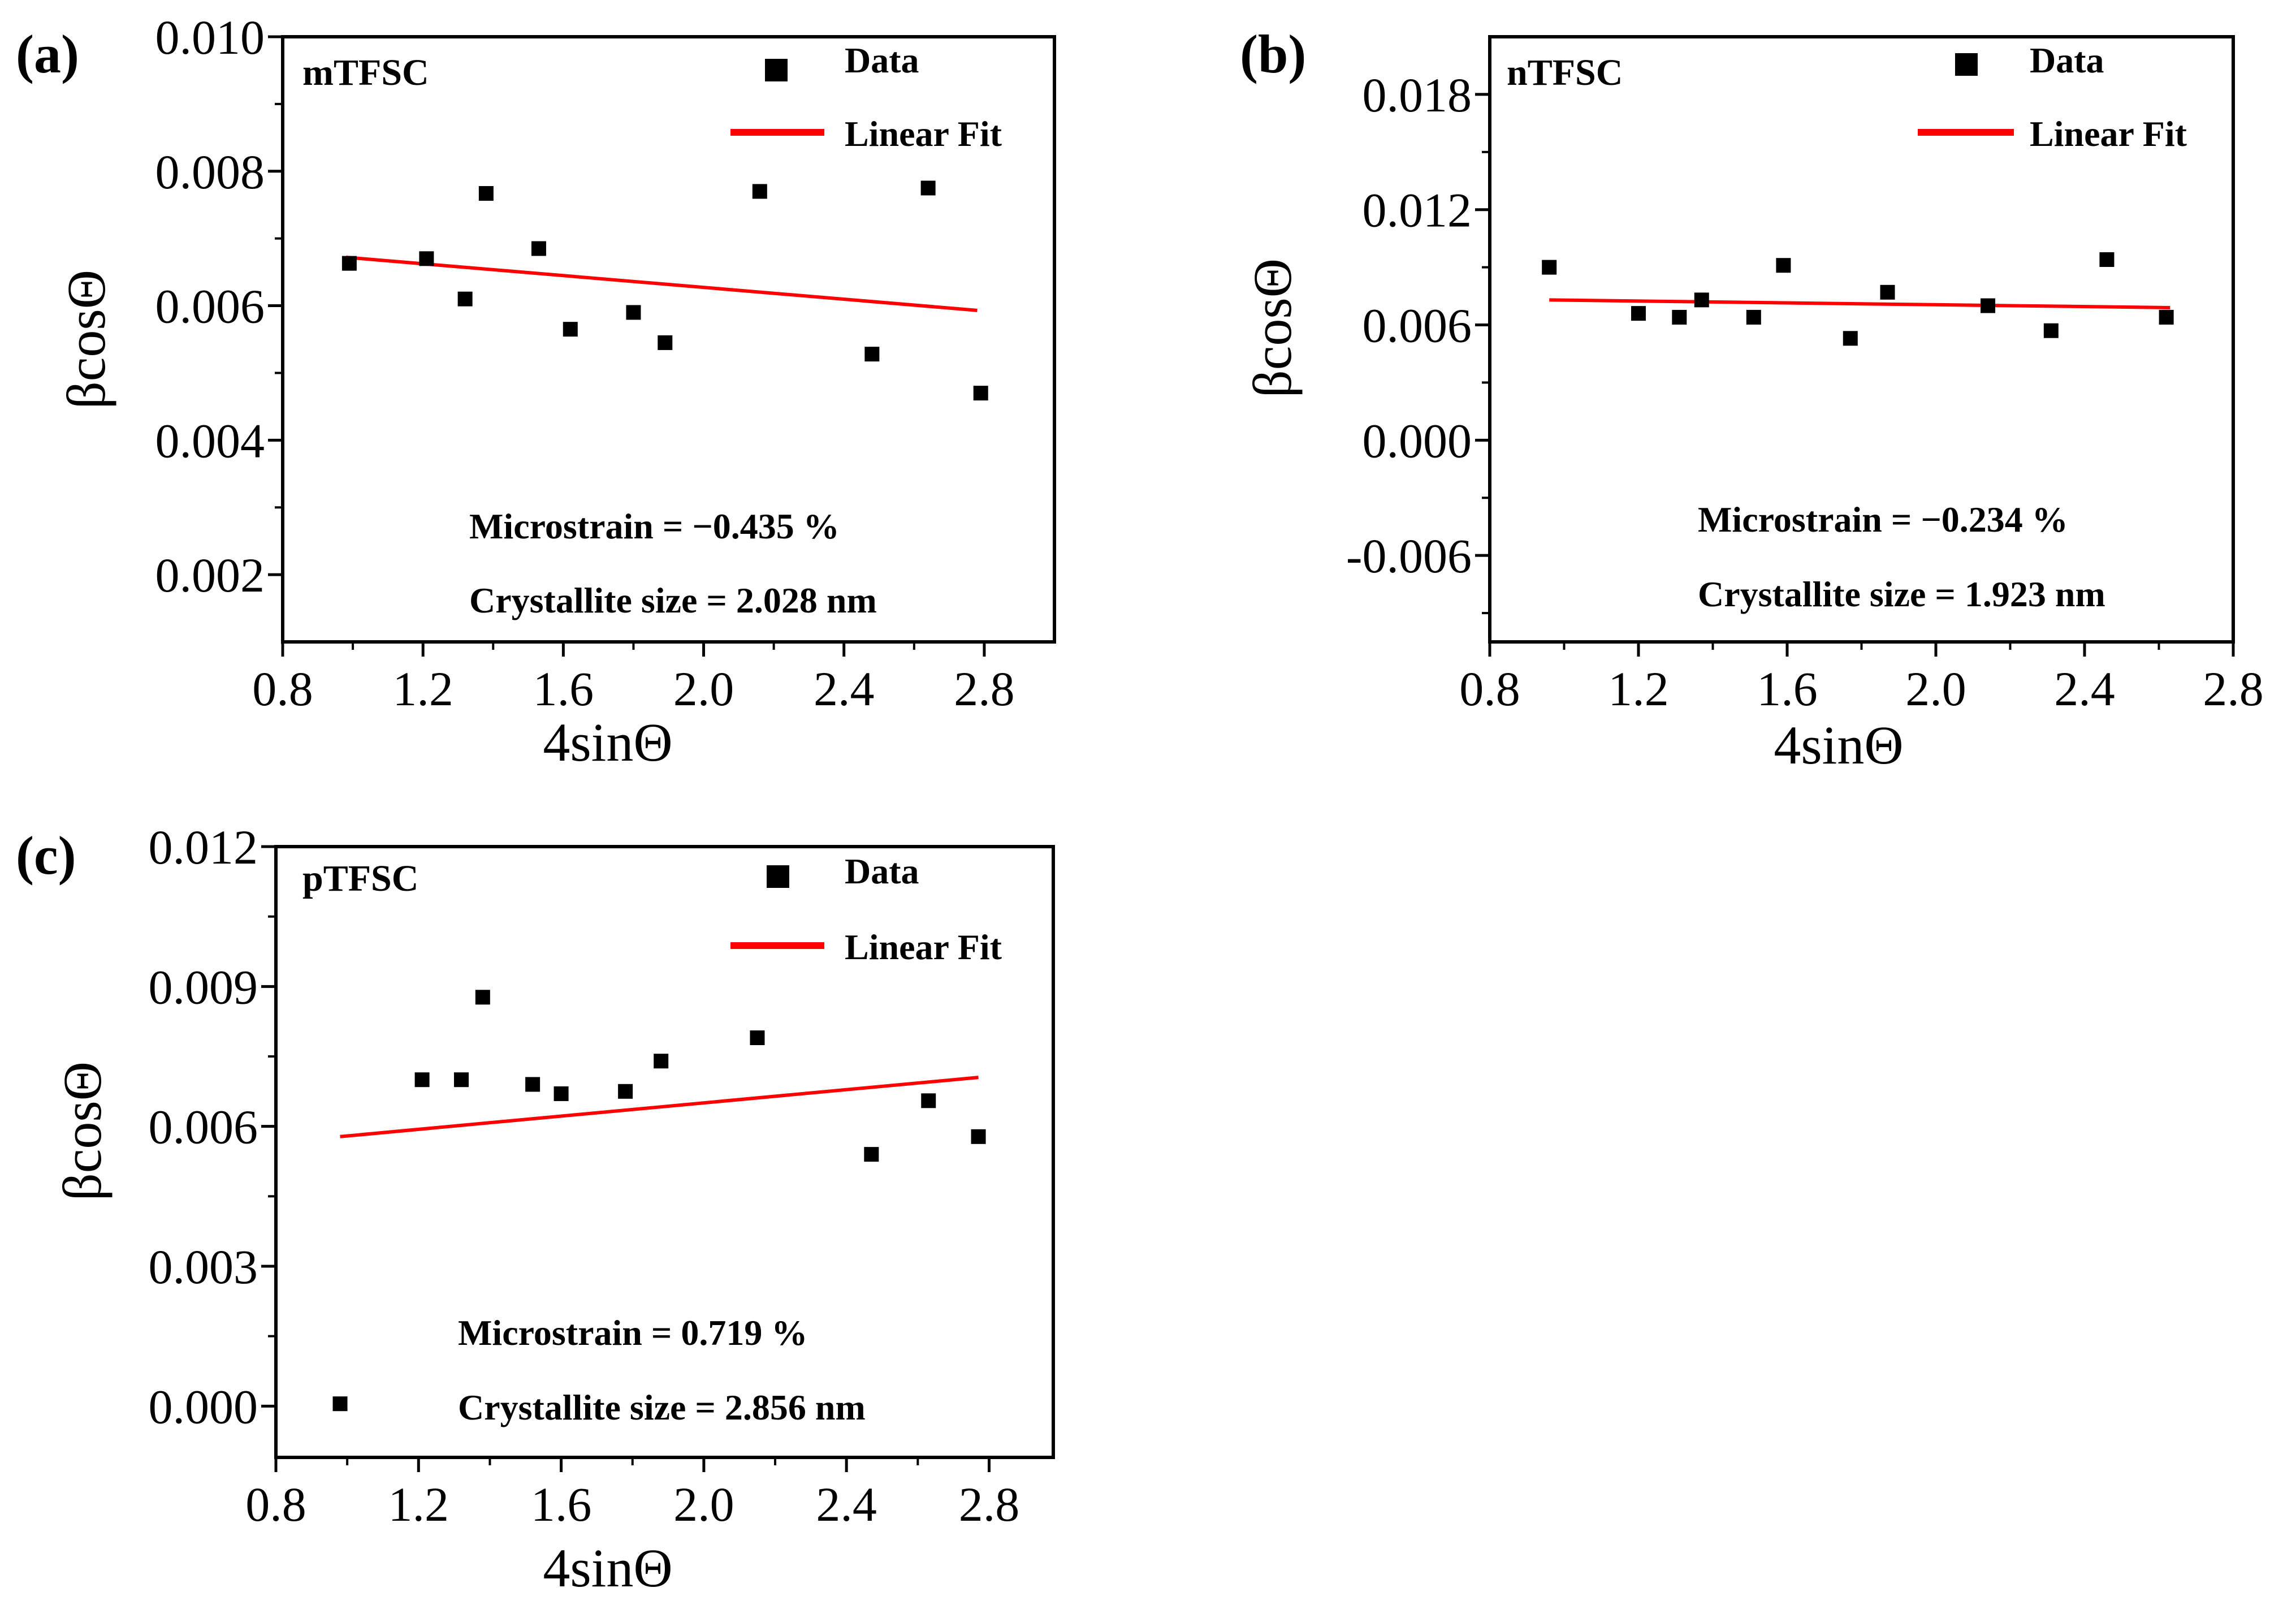  Describe the element at coordinates (1418, 95) in the screenshot. I see `y-tick-label: 0.018` at that location.